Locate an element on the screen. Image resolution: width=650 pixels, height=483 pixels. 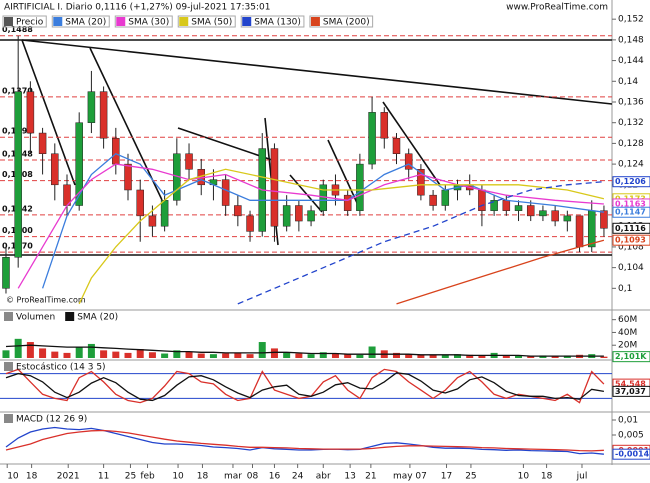
legend-label: SMA (200) is located at coordinates (346, 23).